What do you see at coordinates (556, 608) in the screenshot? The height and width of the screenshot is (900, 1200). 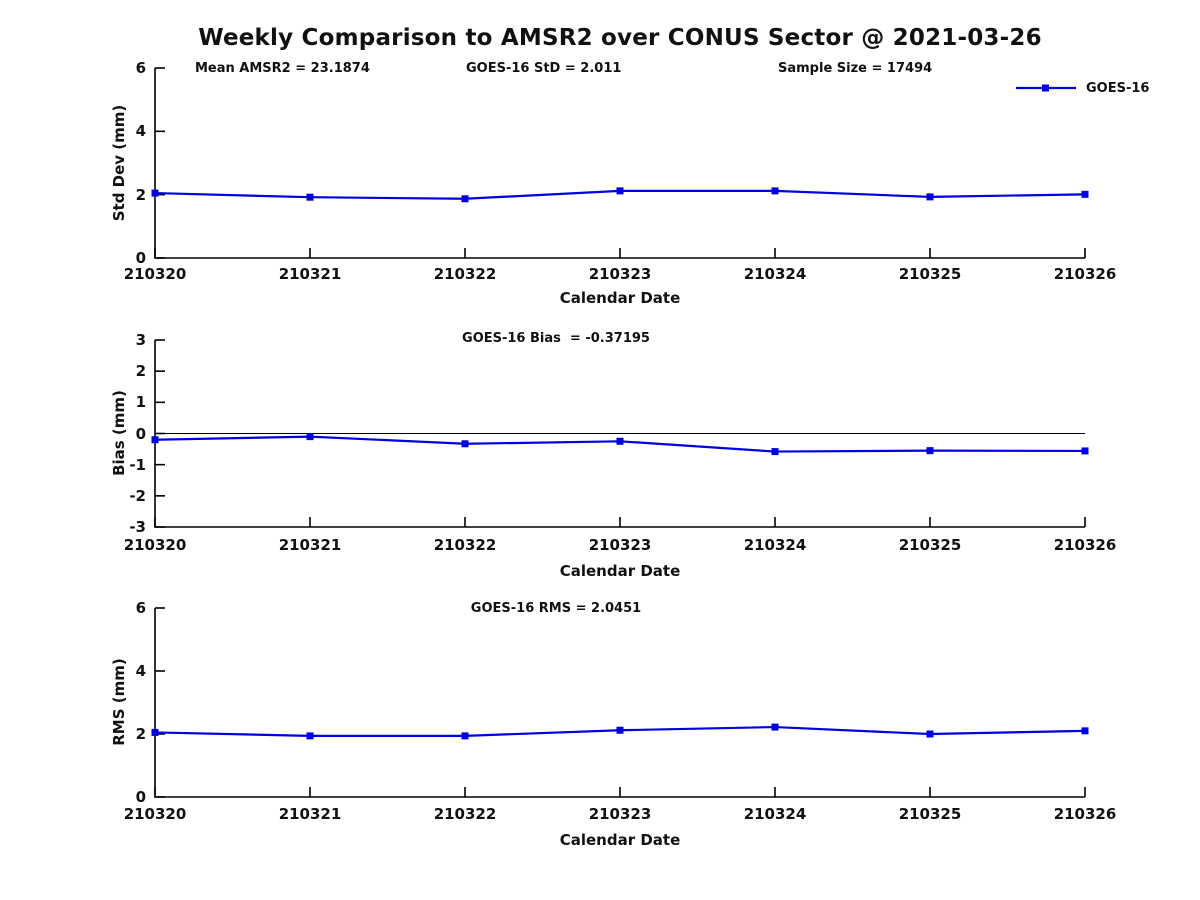 I see `rms-chart-title: GOES-16 RMS = 2.0451` at bounding box center [556, 608].